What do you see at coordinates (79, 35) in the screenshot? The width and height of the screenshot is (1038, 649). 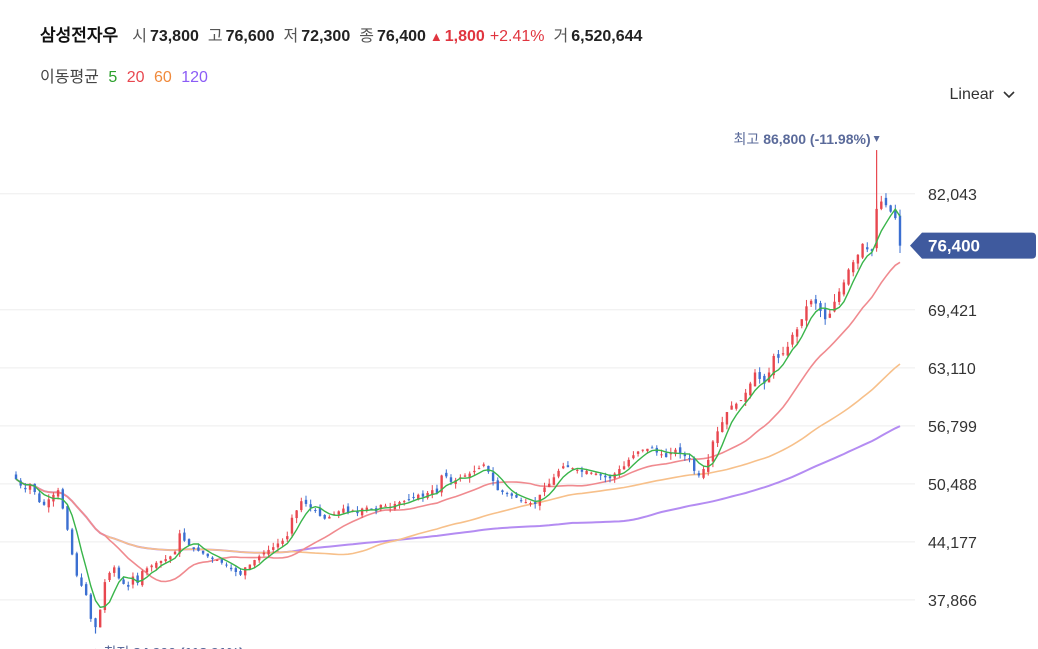 I see `stock-name: 삼성전자우` at bounding box center [79, 35].